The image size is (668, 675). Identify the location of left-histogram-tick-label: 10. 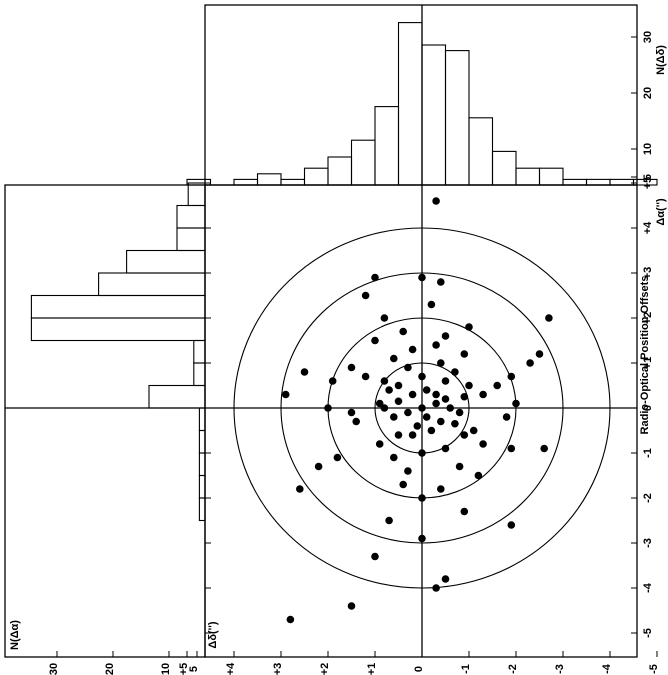
(166, 669).